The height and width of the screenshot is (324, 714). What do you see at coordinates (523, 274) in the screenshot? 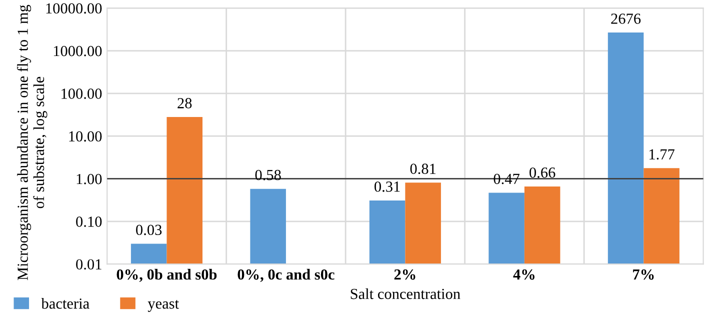
I see `x-tick-label: 4%` at bounding box center [523, 274].